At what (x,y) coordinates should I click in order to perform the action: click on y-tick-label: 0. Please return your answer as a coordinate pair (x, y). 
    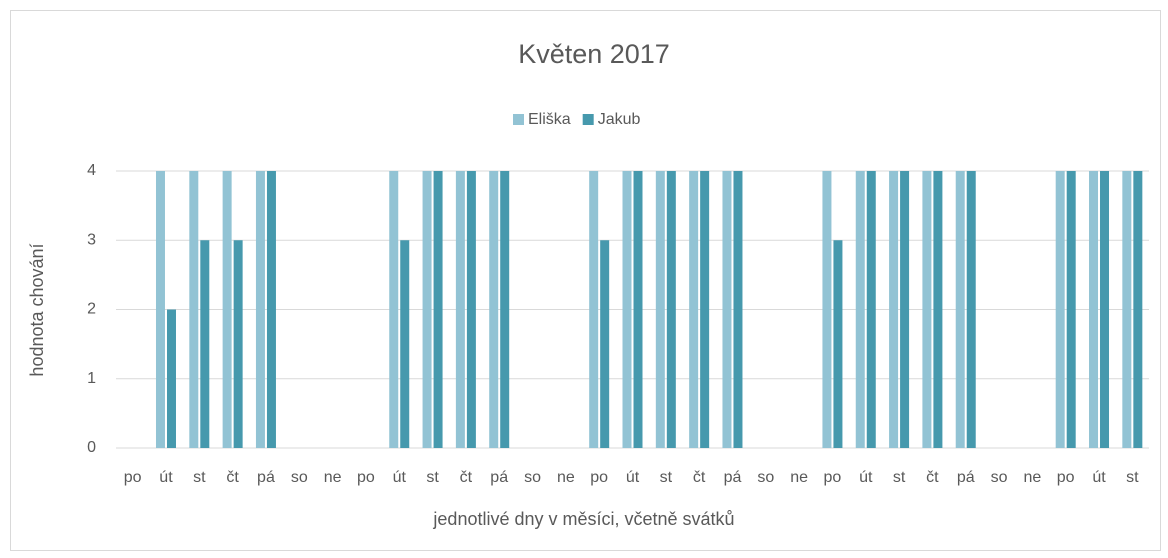
    Looking at the image, I should click on (91, 447).